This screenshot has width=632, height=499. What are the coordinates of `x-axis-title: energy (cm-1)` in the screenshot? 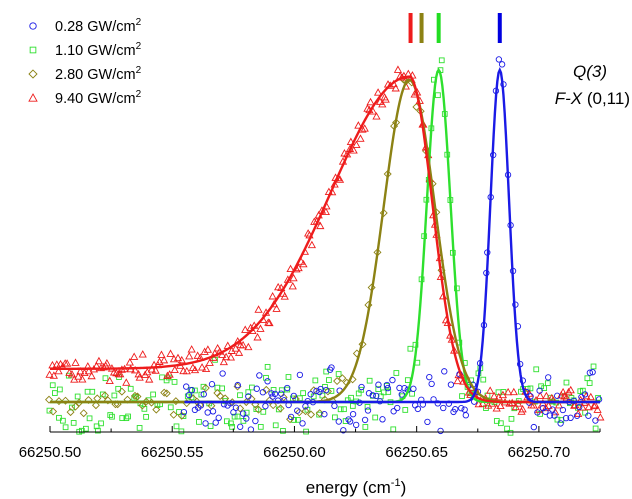 It's located at (356, 487).